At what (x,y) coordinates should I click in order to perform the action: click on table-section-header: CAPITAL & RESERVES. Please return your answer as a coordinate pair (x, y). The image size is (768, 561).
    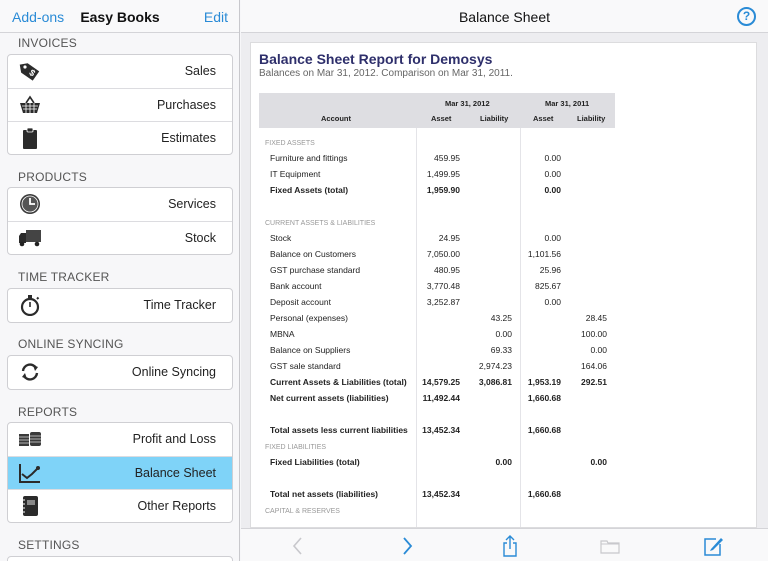
    Looking at the image, I should click on (437, 510).